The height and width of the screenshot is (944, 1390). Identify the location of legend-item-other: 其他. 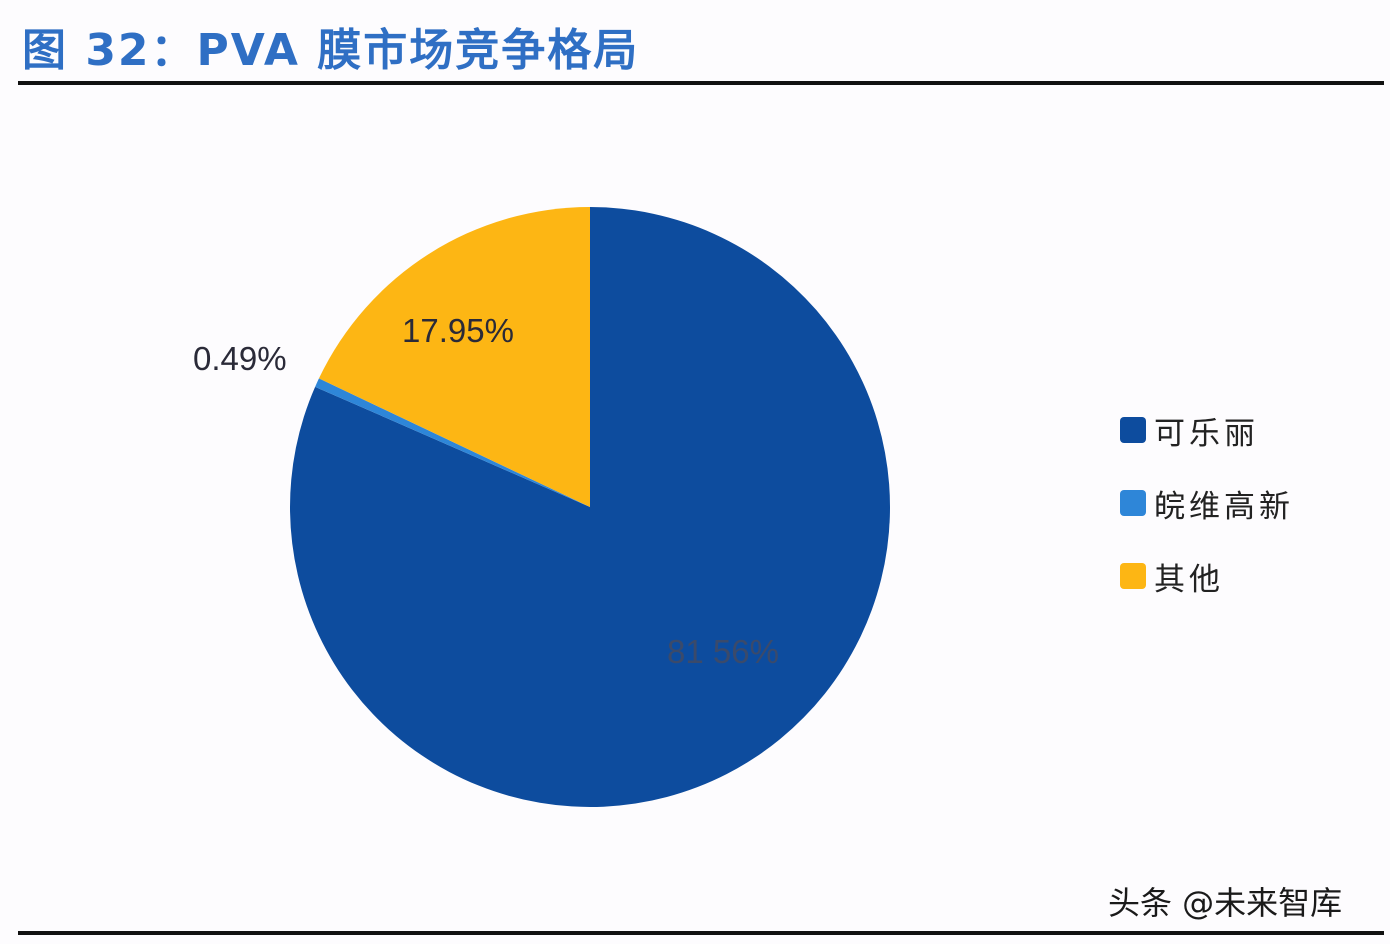
(1207, 578).